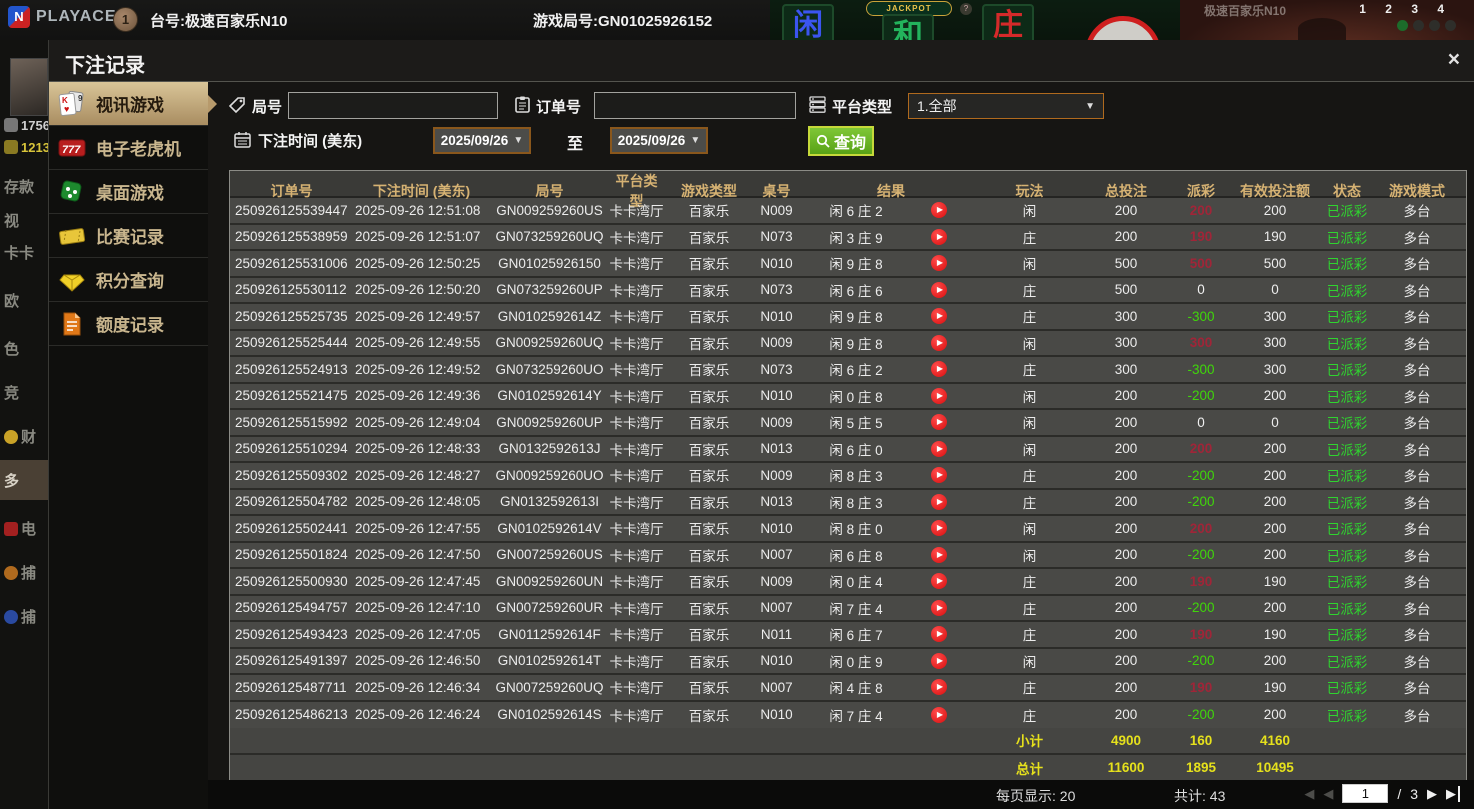 Image resolution: width=1474 pixels, height=809 pixels. I want to click on player-bet-tile: 闲, so click(808, 22).